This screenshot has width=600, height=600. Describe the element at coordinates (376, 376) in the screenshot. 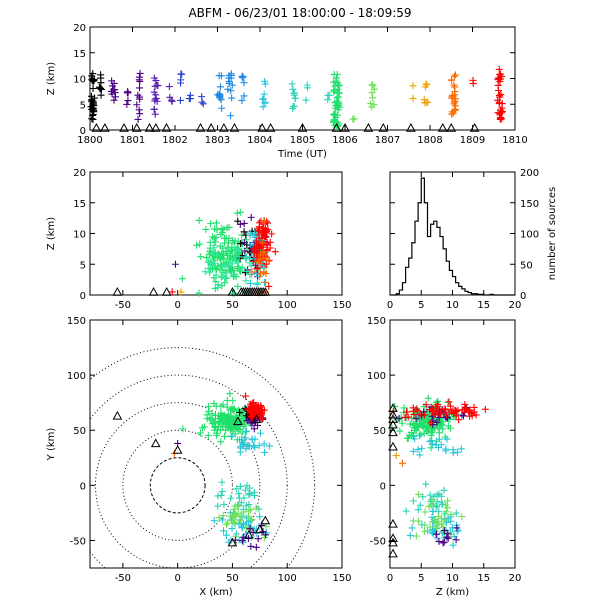

I see `y-tick-label: 100` at that location.